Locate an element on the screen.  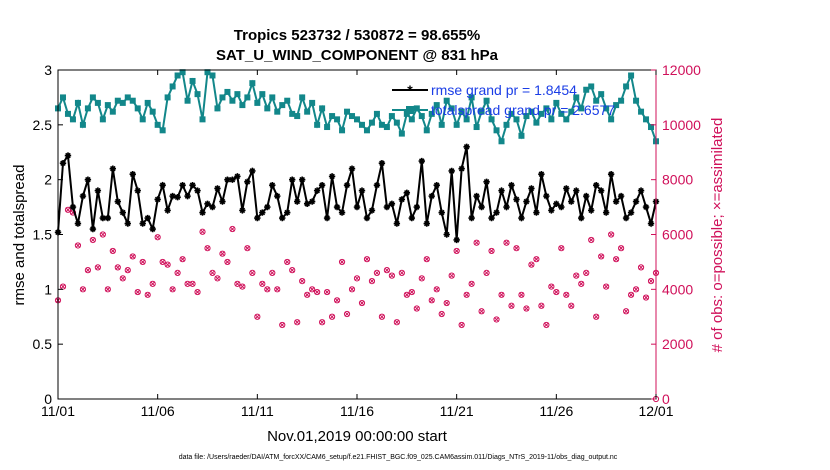
totalspread-series is located at coordinates (357, 107).